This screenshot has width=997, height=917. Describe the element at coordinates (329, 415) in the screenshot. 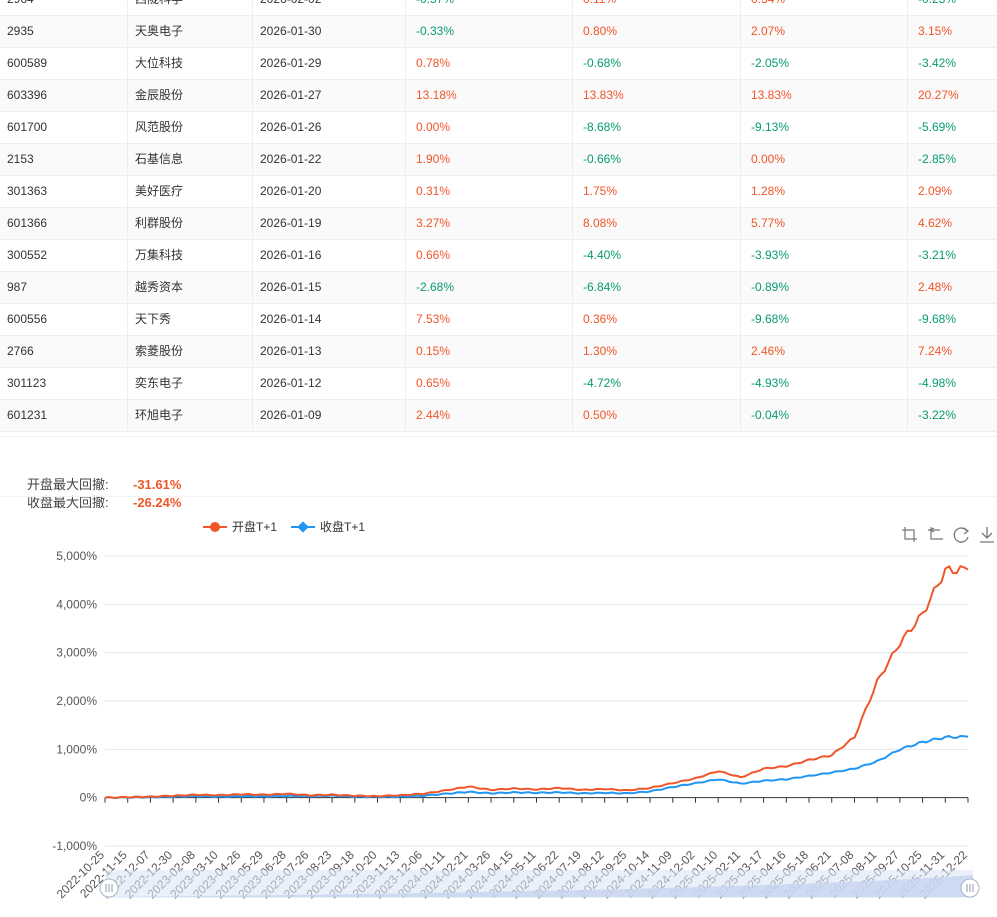

I see `date-cell: 2026-01-09` at that location.